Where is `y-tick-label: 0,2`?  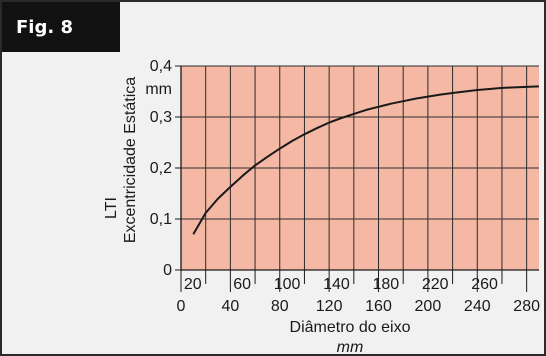
y-tick-label: 0,2 is located at coordinates (161, 168).